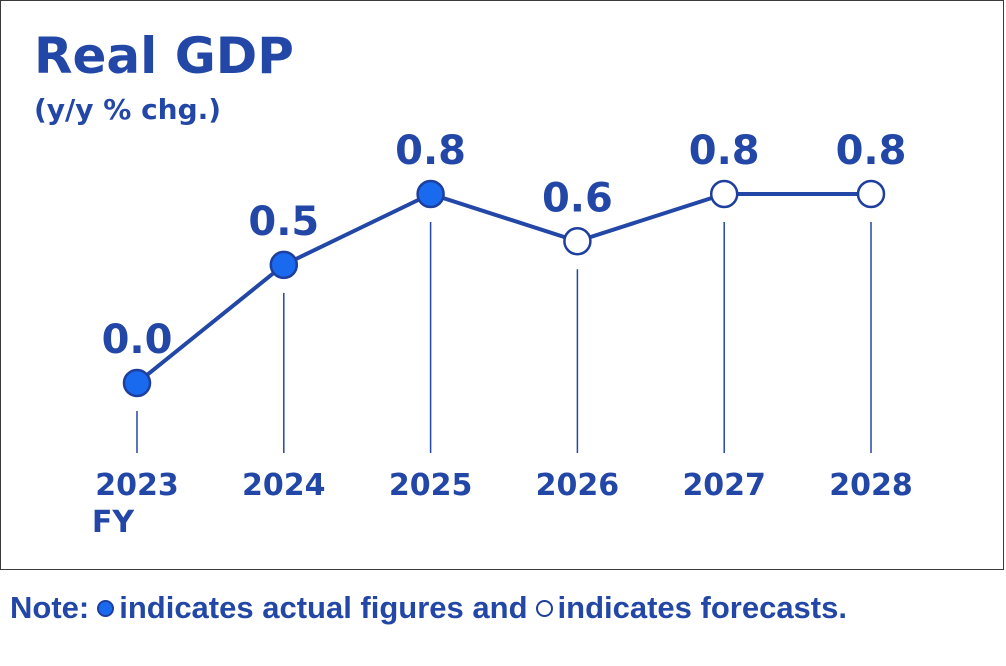 This screenshot has width=1006, height=666. Describe the element at coordinates (578, 485) in the screenshot. I see `x-tick-2026: 2026` at that location.